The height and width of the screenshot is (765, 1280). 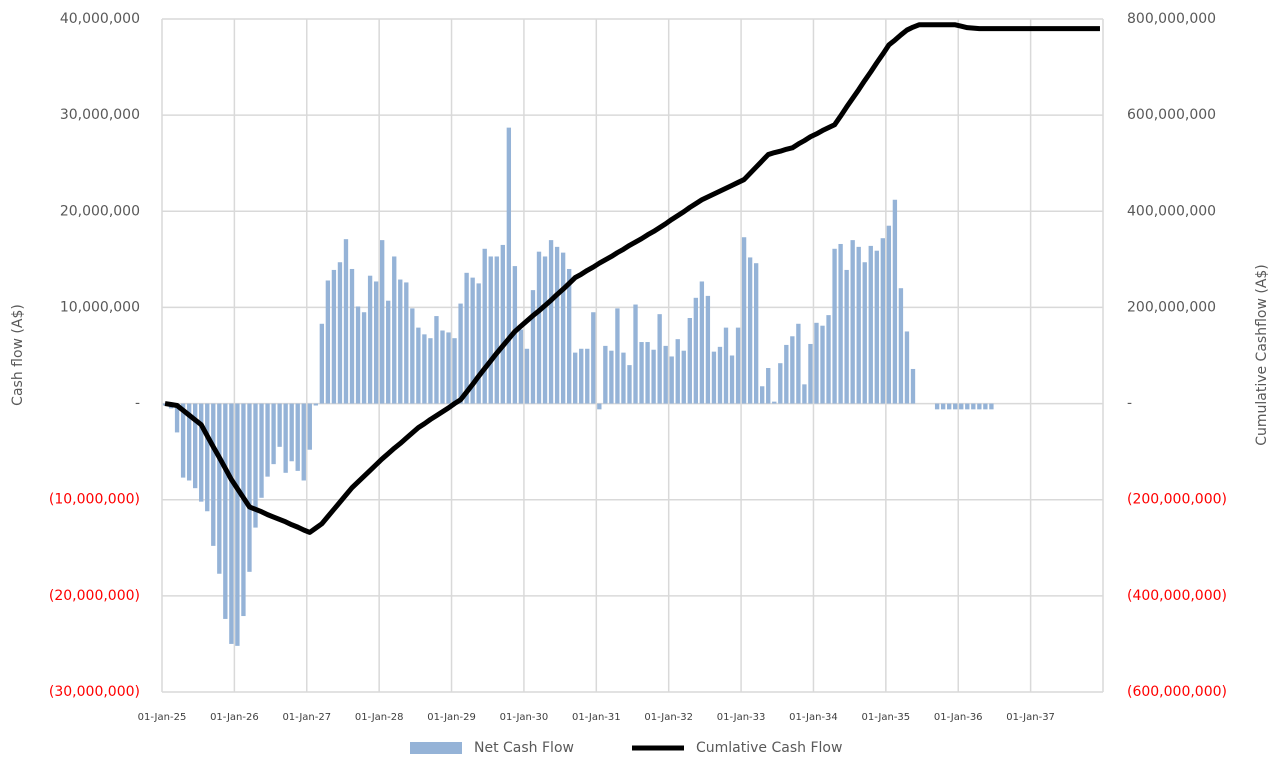 What do you see at coordinates (234, 717) in the screenshot?
I see `x-tick-label: 01-Jan-26` at bounding box center [234, 717].